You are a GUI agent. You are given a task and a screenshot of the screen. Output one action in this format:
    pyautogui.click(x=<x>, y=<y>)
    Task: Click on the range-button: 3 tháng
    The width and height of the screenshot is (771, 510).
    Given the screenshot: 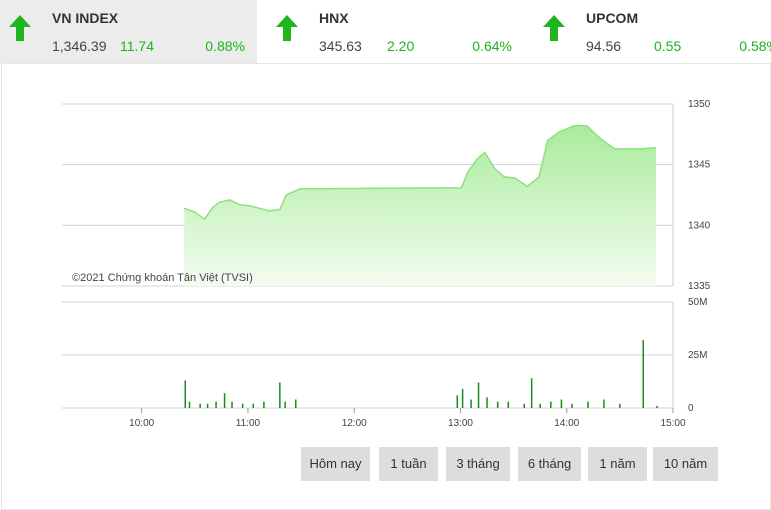 What is the action you would take?
    pyautogui.click(x=478, y=464)
    